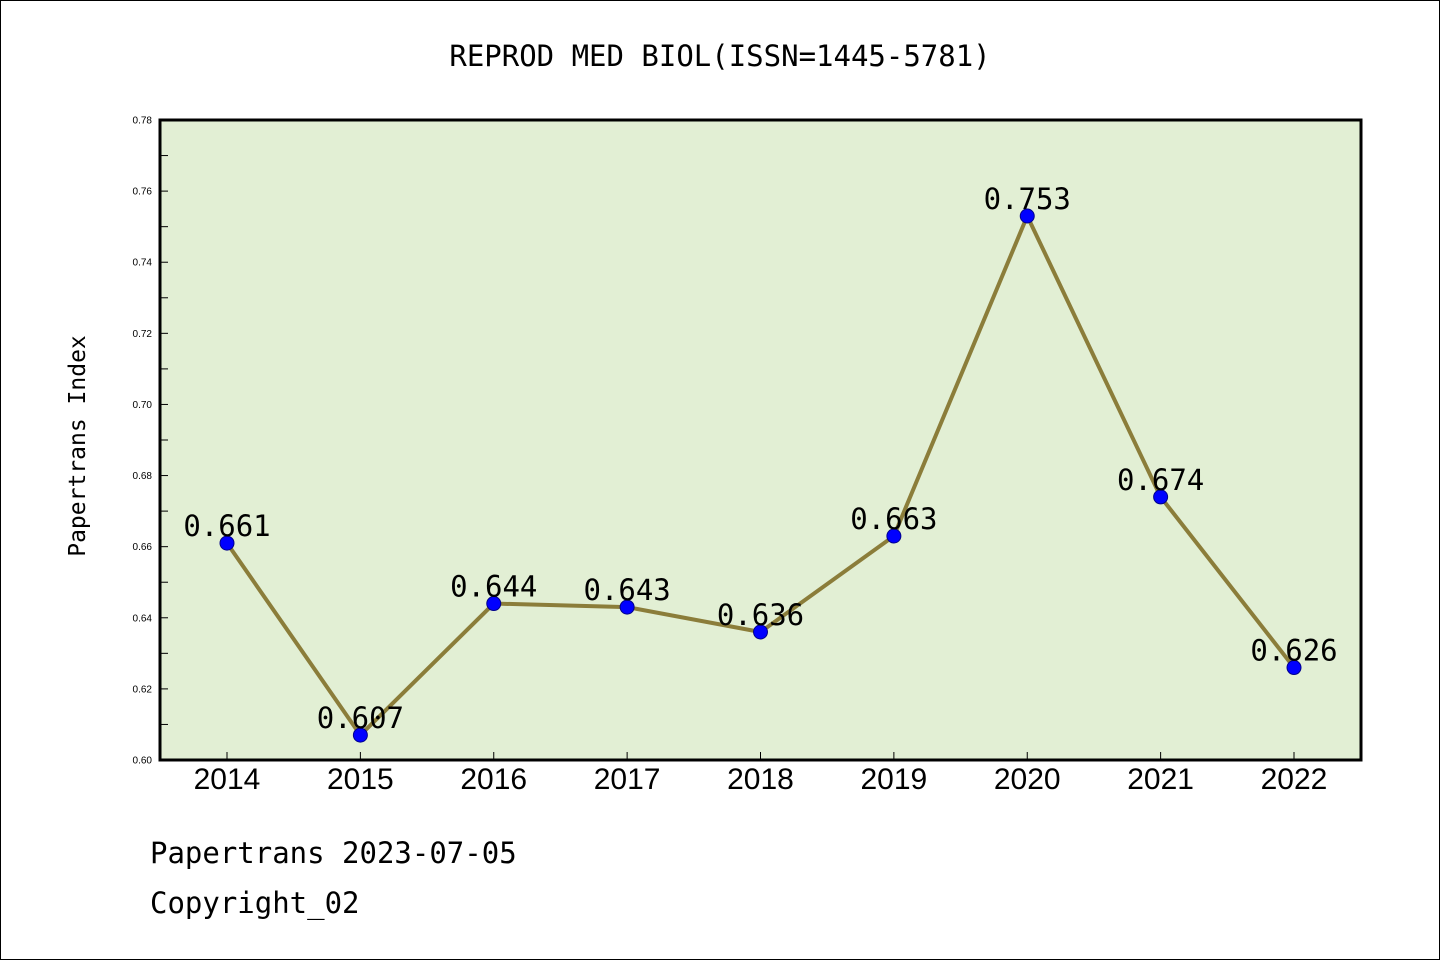 The image size is (1440, 960). What do you see at coordinates (626, 590) in the screenshot?
I see `data-label: 0.643` at bounding box center [626, 590].